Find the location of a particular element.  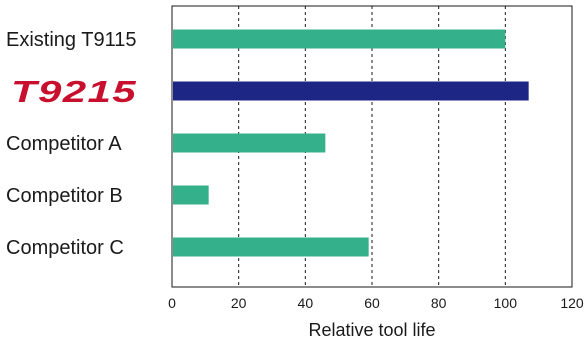

bar-existing-t9115 is located at coordinates (339, 39).